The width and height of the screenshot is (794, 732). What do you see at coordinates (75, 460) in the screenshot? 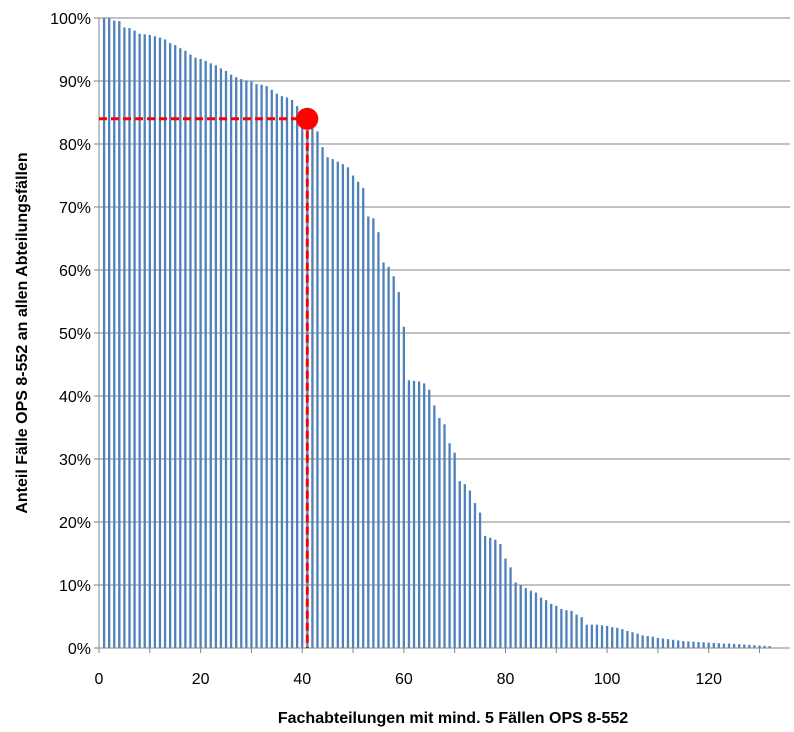
I see `y-tick-label-3: 30%` at bounding box center [75, 460].